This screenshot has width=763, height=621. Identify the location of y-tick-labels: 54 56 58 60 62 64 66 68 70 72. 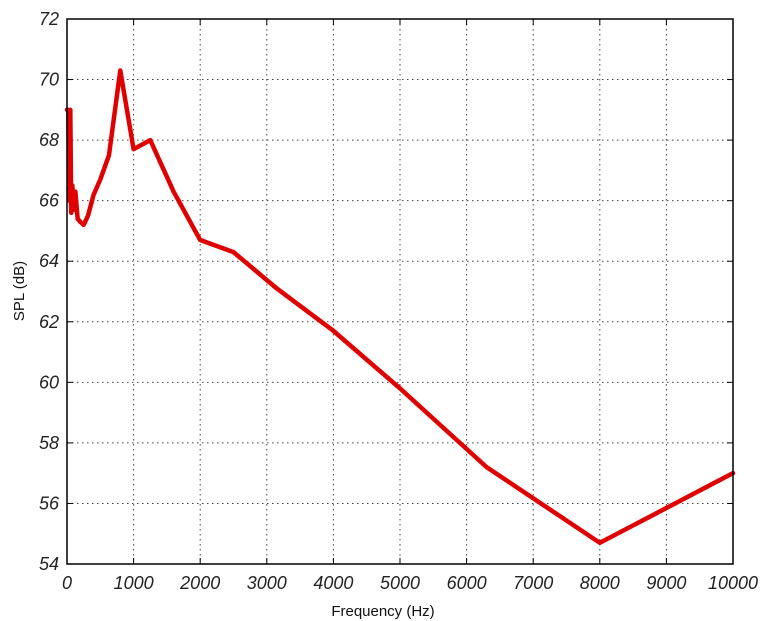
(49, 291).